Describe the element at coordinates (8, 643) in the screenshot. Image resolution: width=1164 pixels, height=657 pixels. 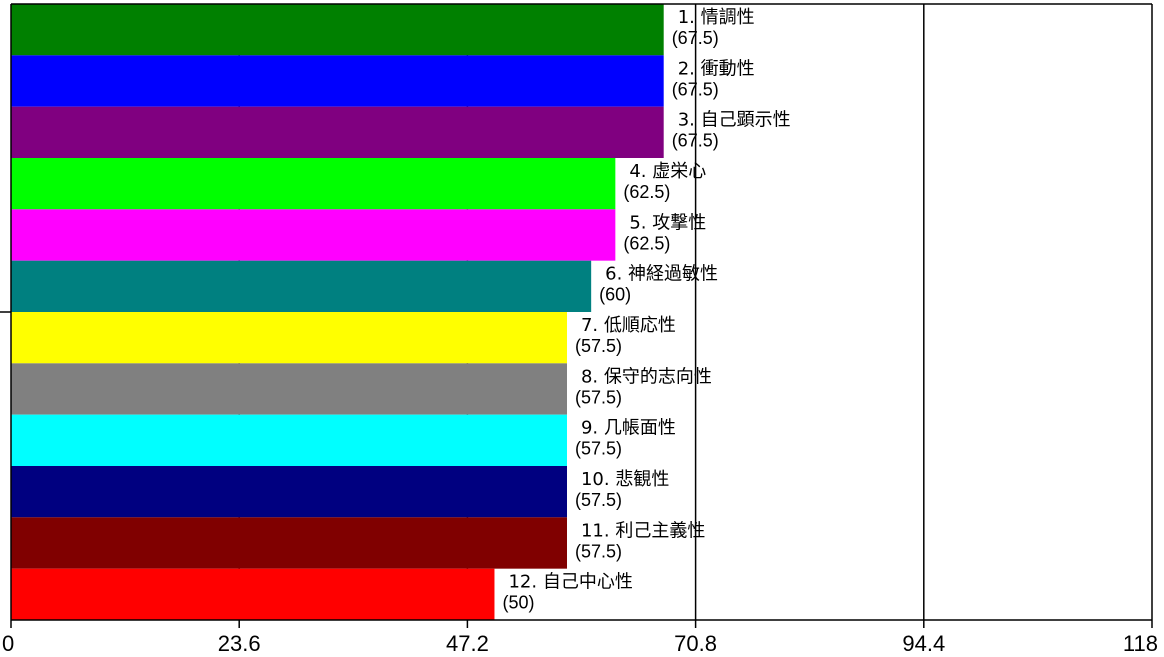
I see `x-tick-label: 0` at that location.